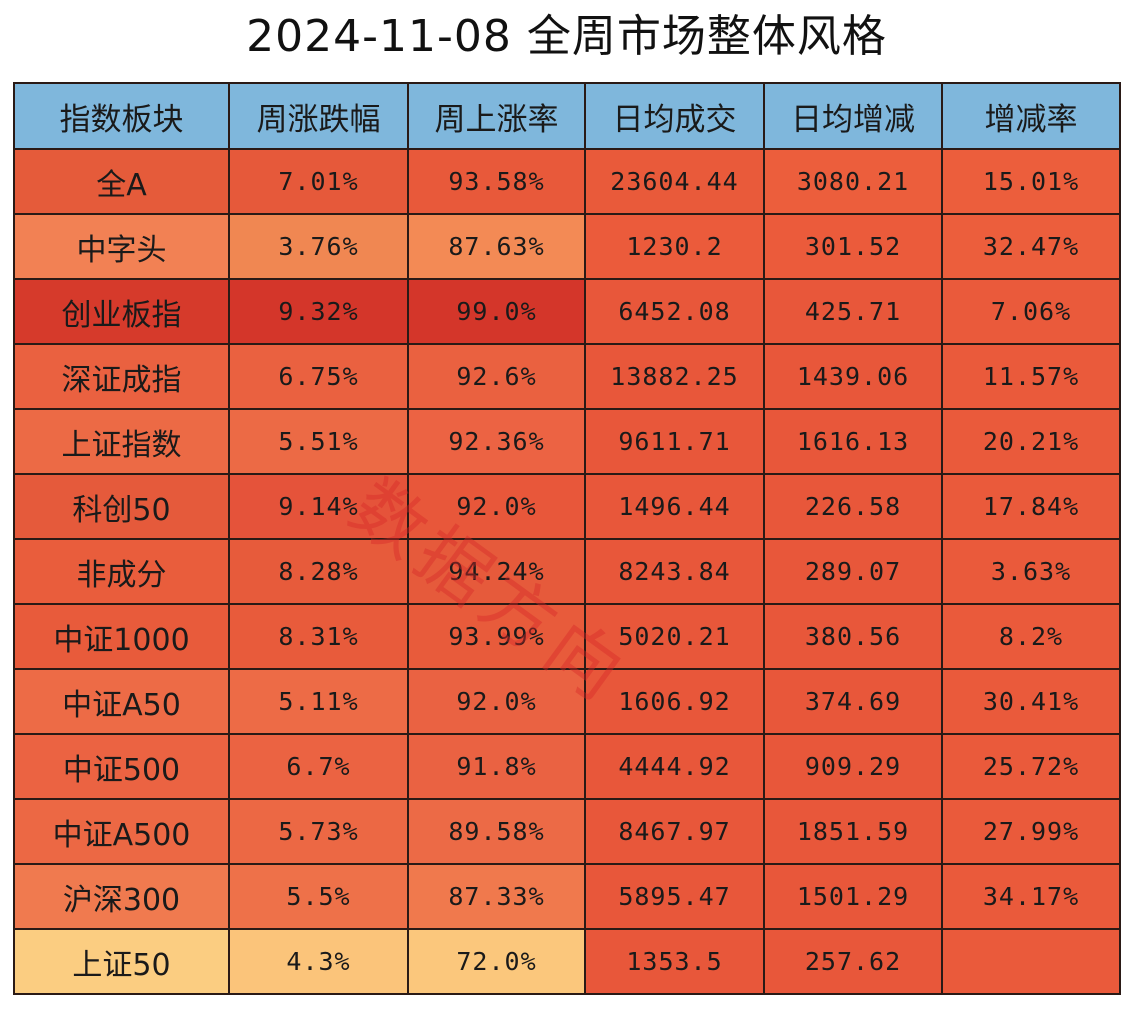 The width and height of the screenshot is (1133, 1023). What do you see at coordinates (121, 246) in the screenshot?
I see `row-label: 中字头` at bounding box center [121, 246].